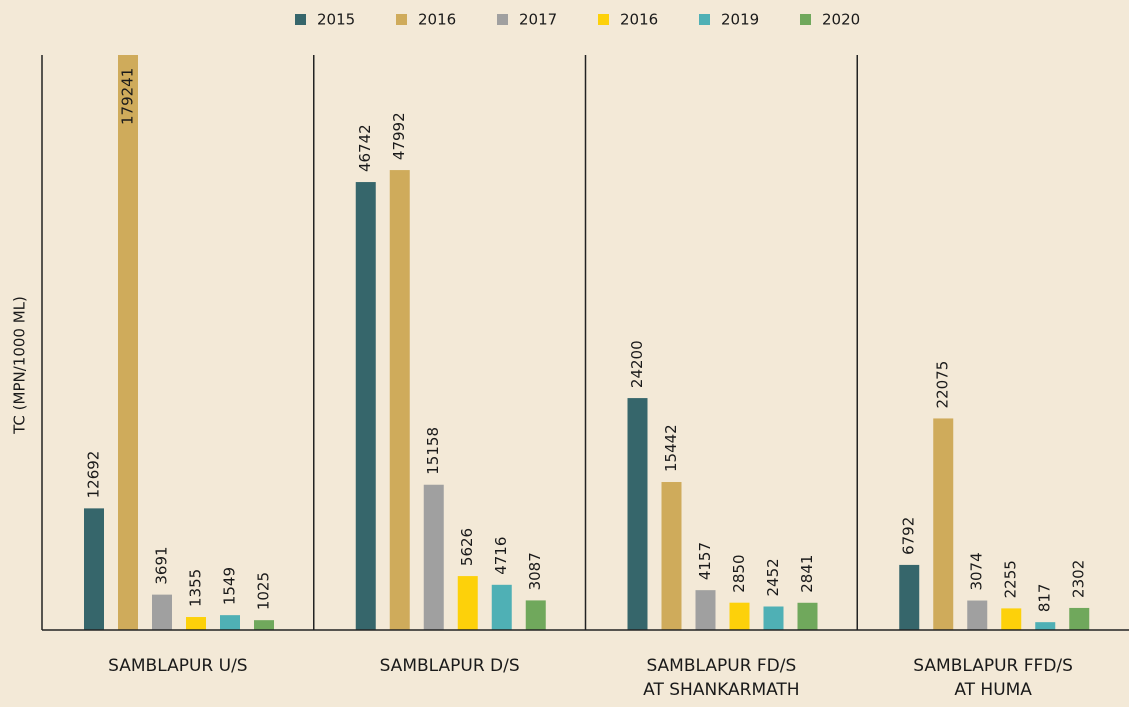  I want to click on data-label: 15158, so click(433, 451).